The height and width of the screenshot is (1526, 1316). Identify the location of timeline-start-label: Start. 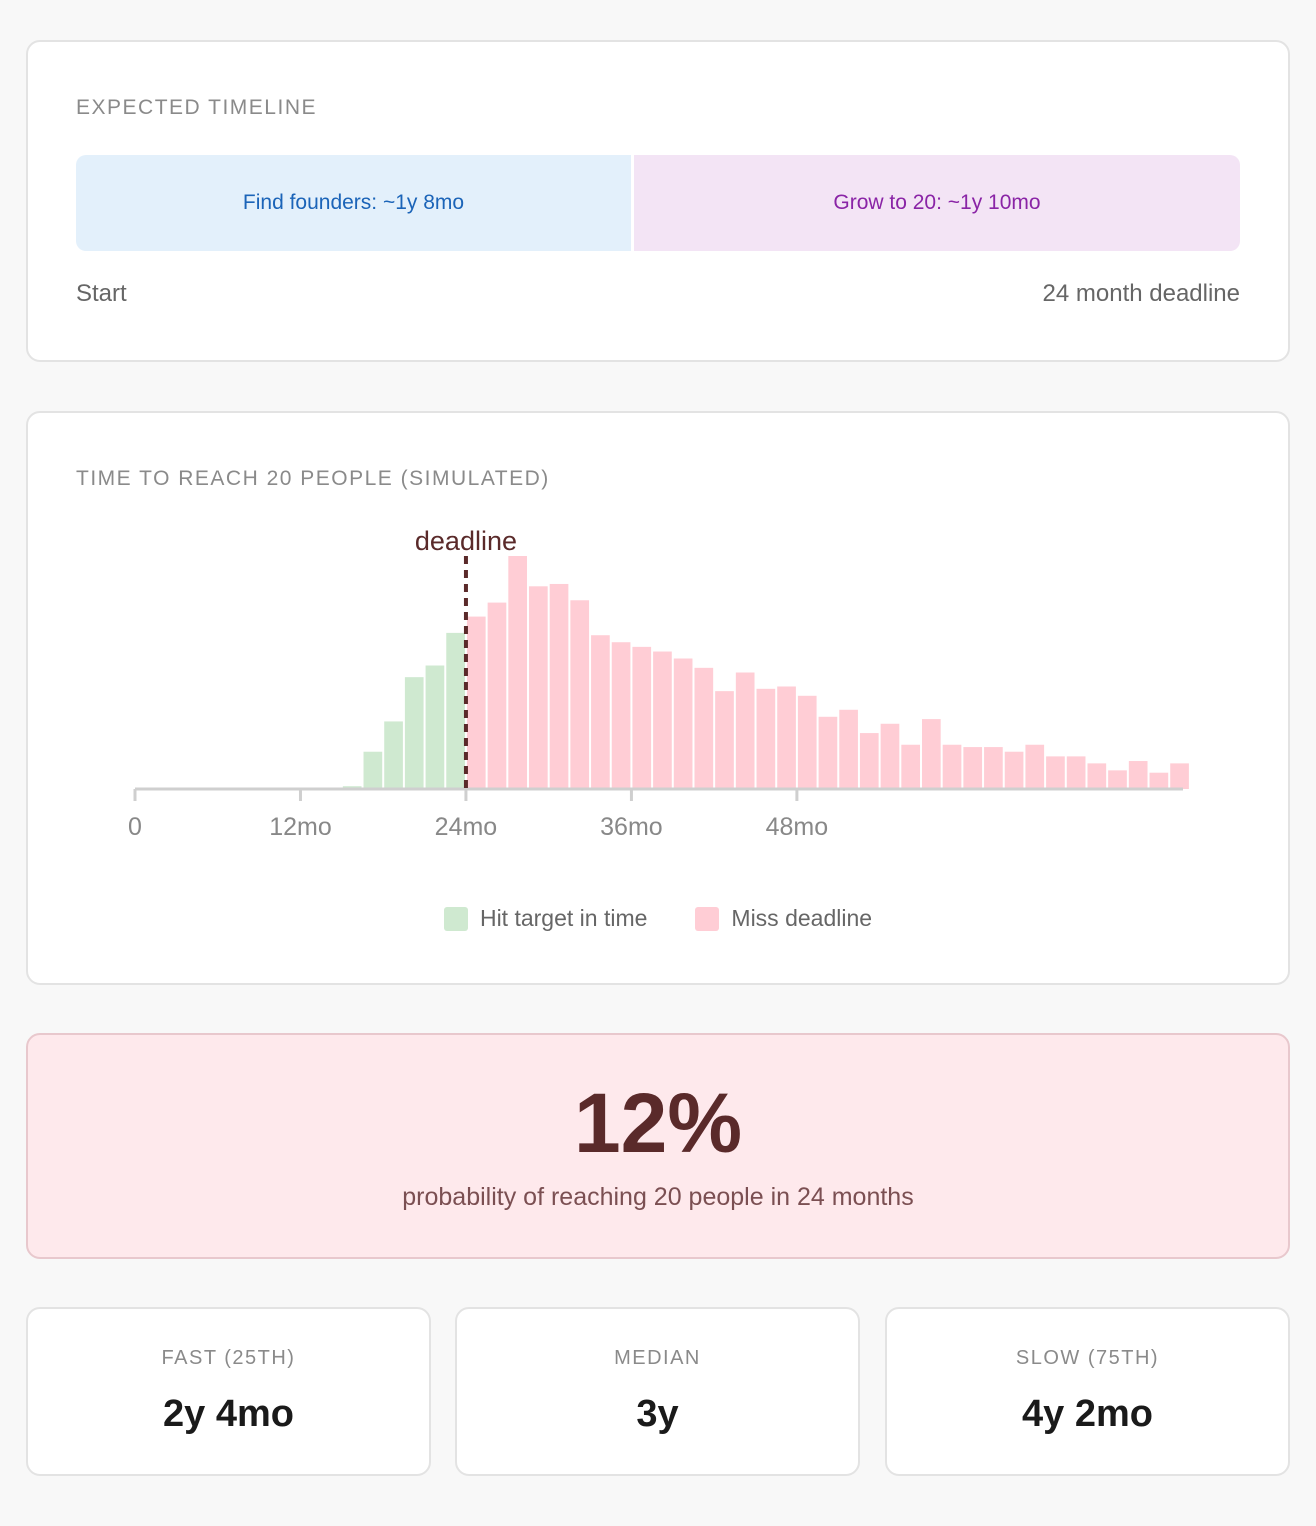
(101, 293).